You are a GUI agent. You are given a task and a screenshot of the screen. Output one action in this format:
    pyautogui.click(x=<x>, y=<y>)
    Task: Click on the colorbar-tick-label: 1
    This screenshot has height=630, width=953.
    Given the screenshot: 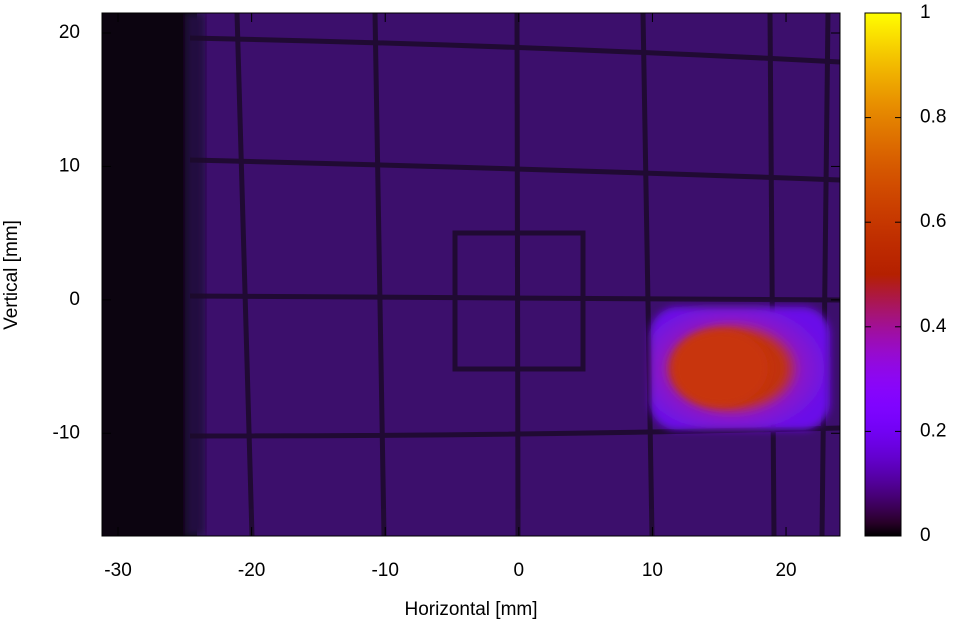 What is the action you would take?
    pyautogui.click(x=925, y=12)
    